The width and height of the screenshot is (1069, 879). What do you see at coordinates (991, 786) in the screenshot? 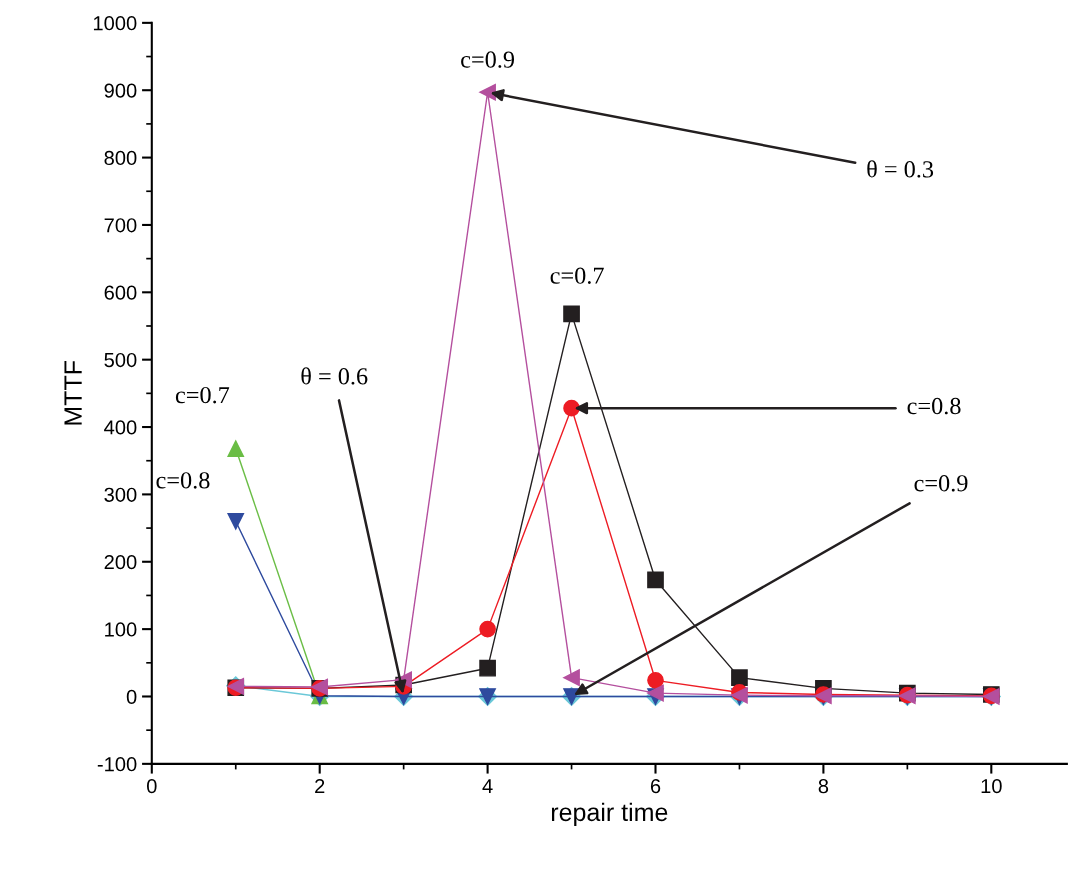
I see `x-tick-label: 10` at bounding box center [991, 786].